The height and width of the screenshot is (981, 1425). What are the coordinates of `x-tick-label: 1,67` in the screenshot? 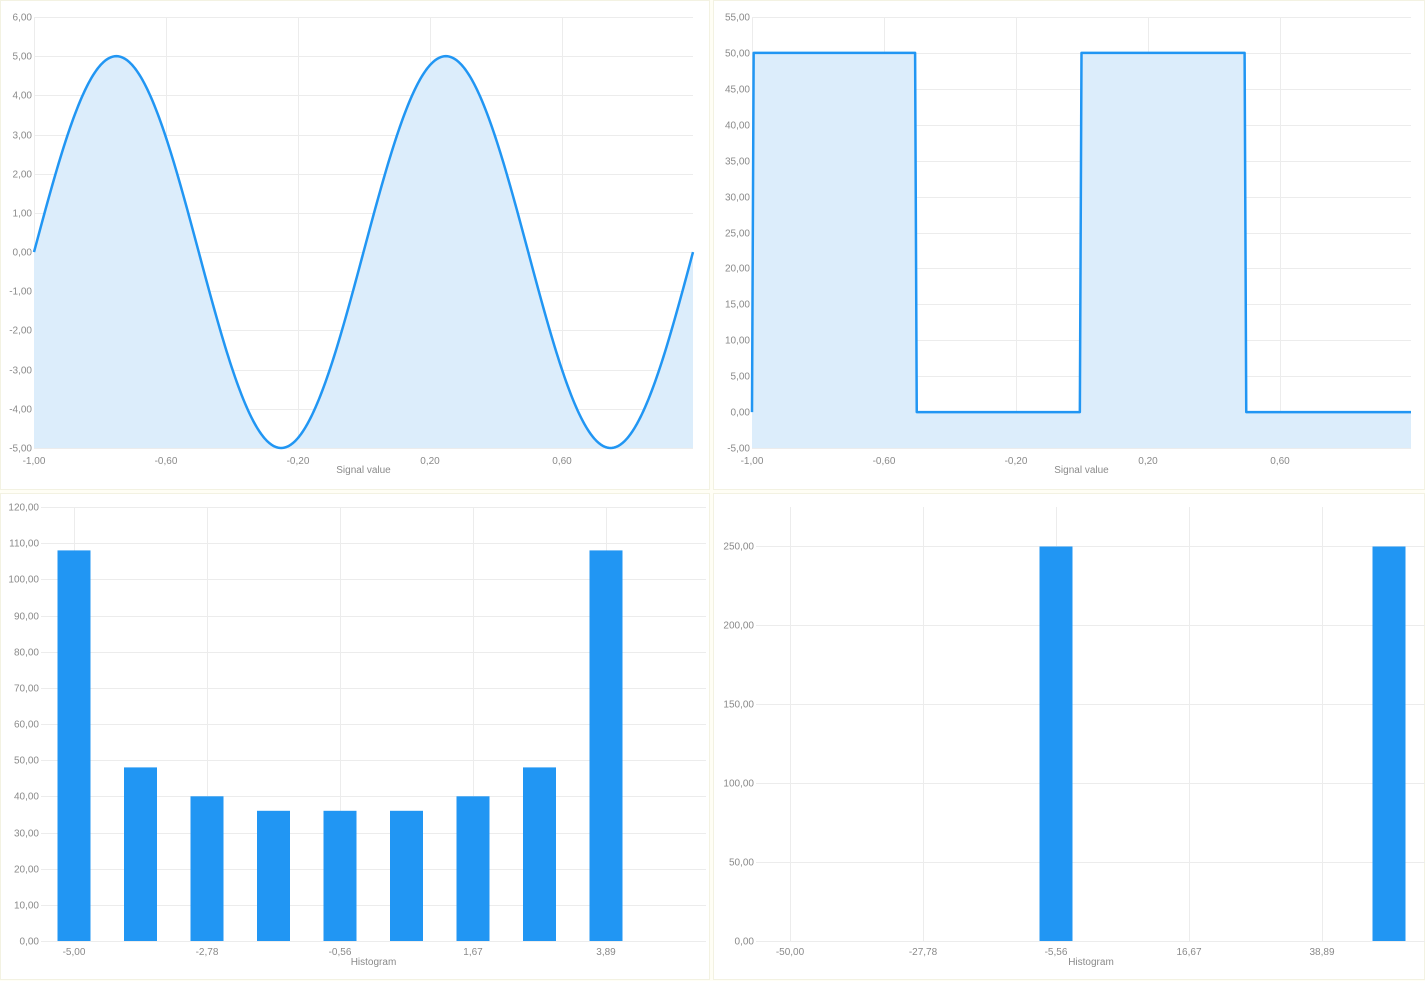 It's located at (473, 952).